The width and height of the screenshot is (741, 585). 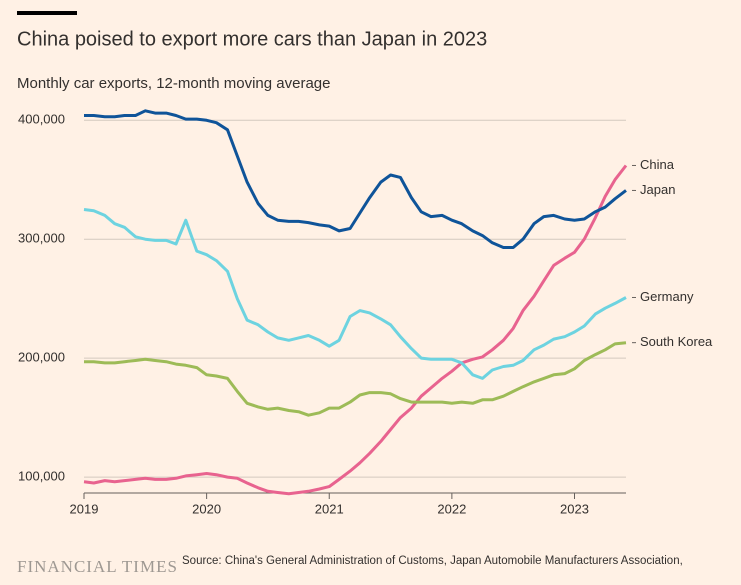 What do you see at coordinates (41, 357) in the screenshot?
I see `y-tick-label: 200,000` at bounding box center [41, 357].